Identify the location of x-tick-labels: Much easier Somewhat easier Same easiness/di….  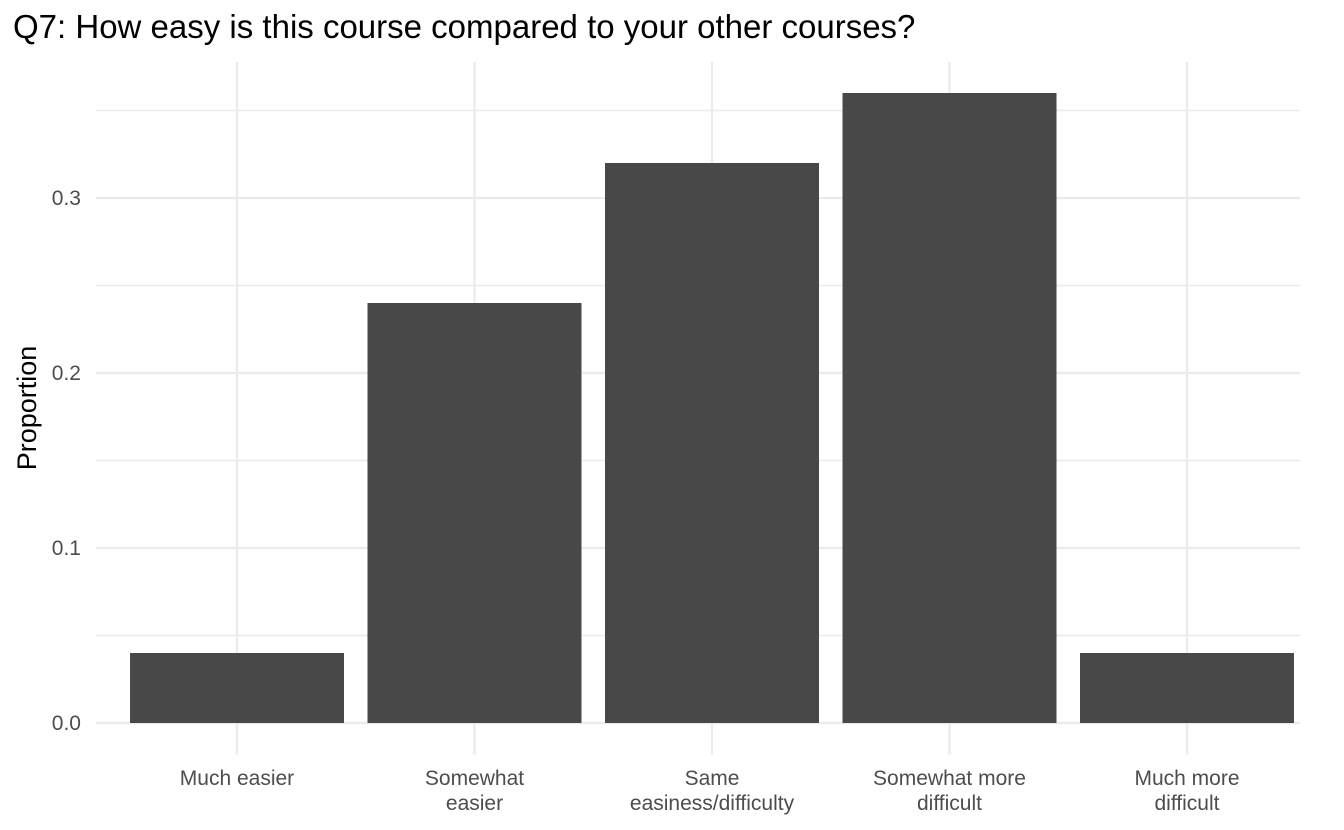
(710, 791).